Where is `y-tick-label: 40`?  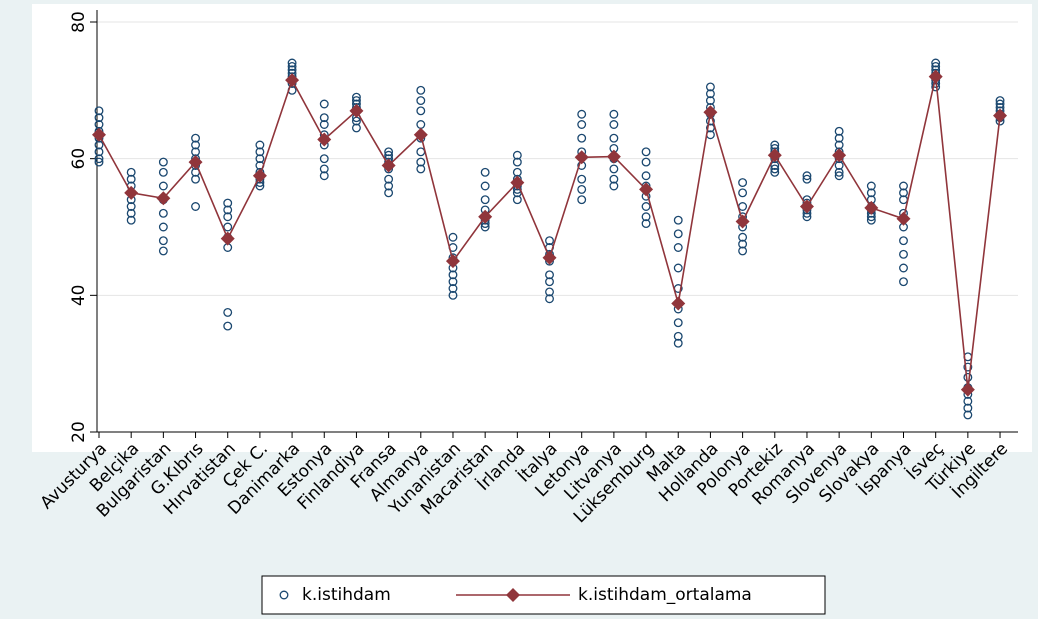
y-tick-label: 40 is located at coordinates (79, 296).